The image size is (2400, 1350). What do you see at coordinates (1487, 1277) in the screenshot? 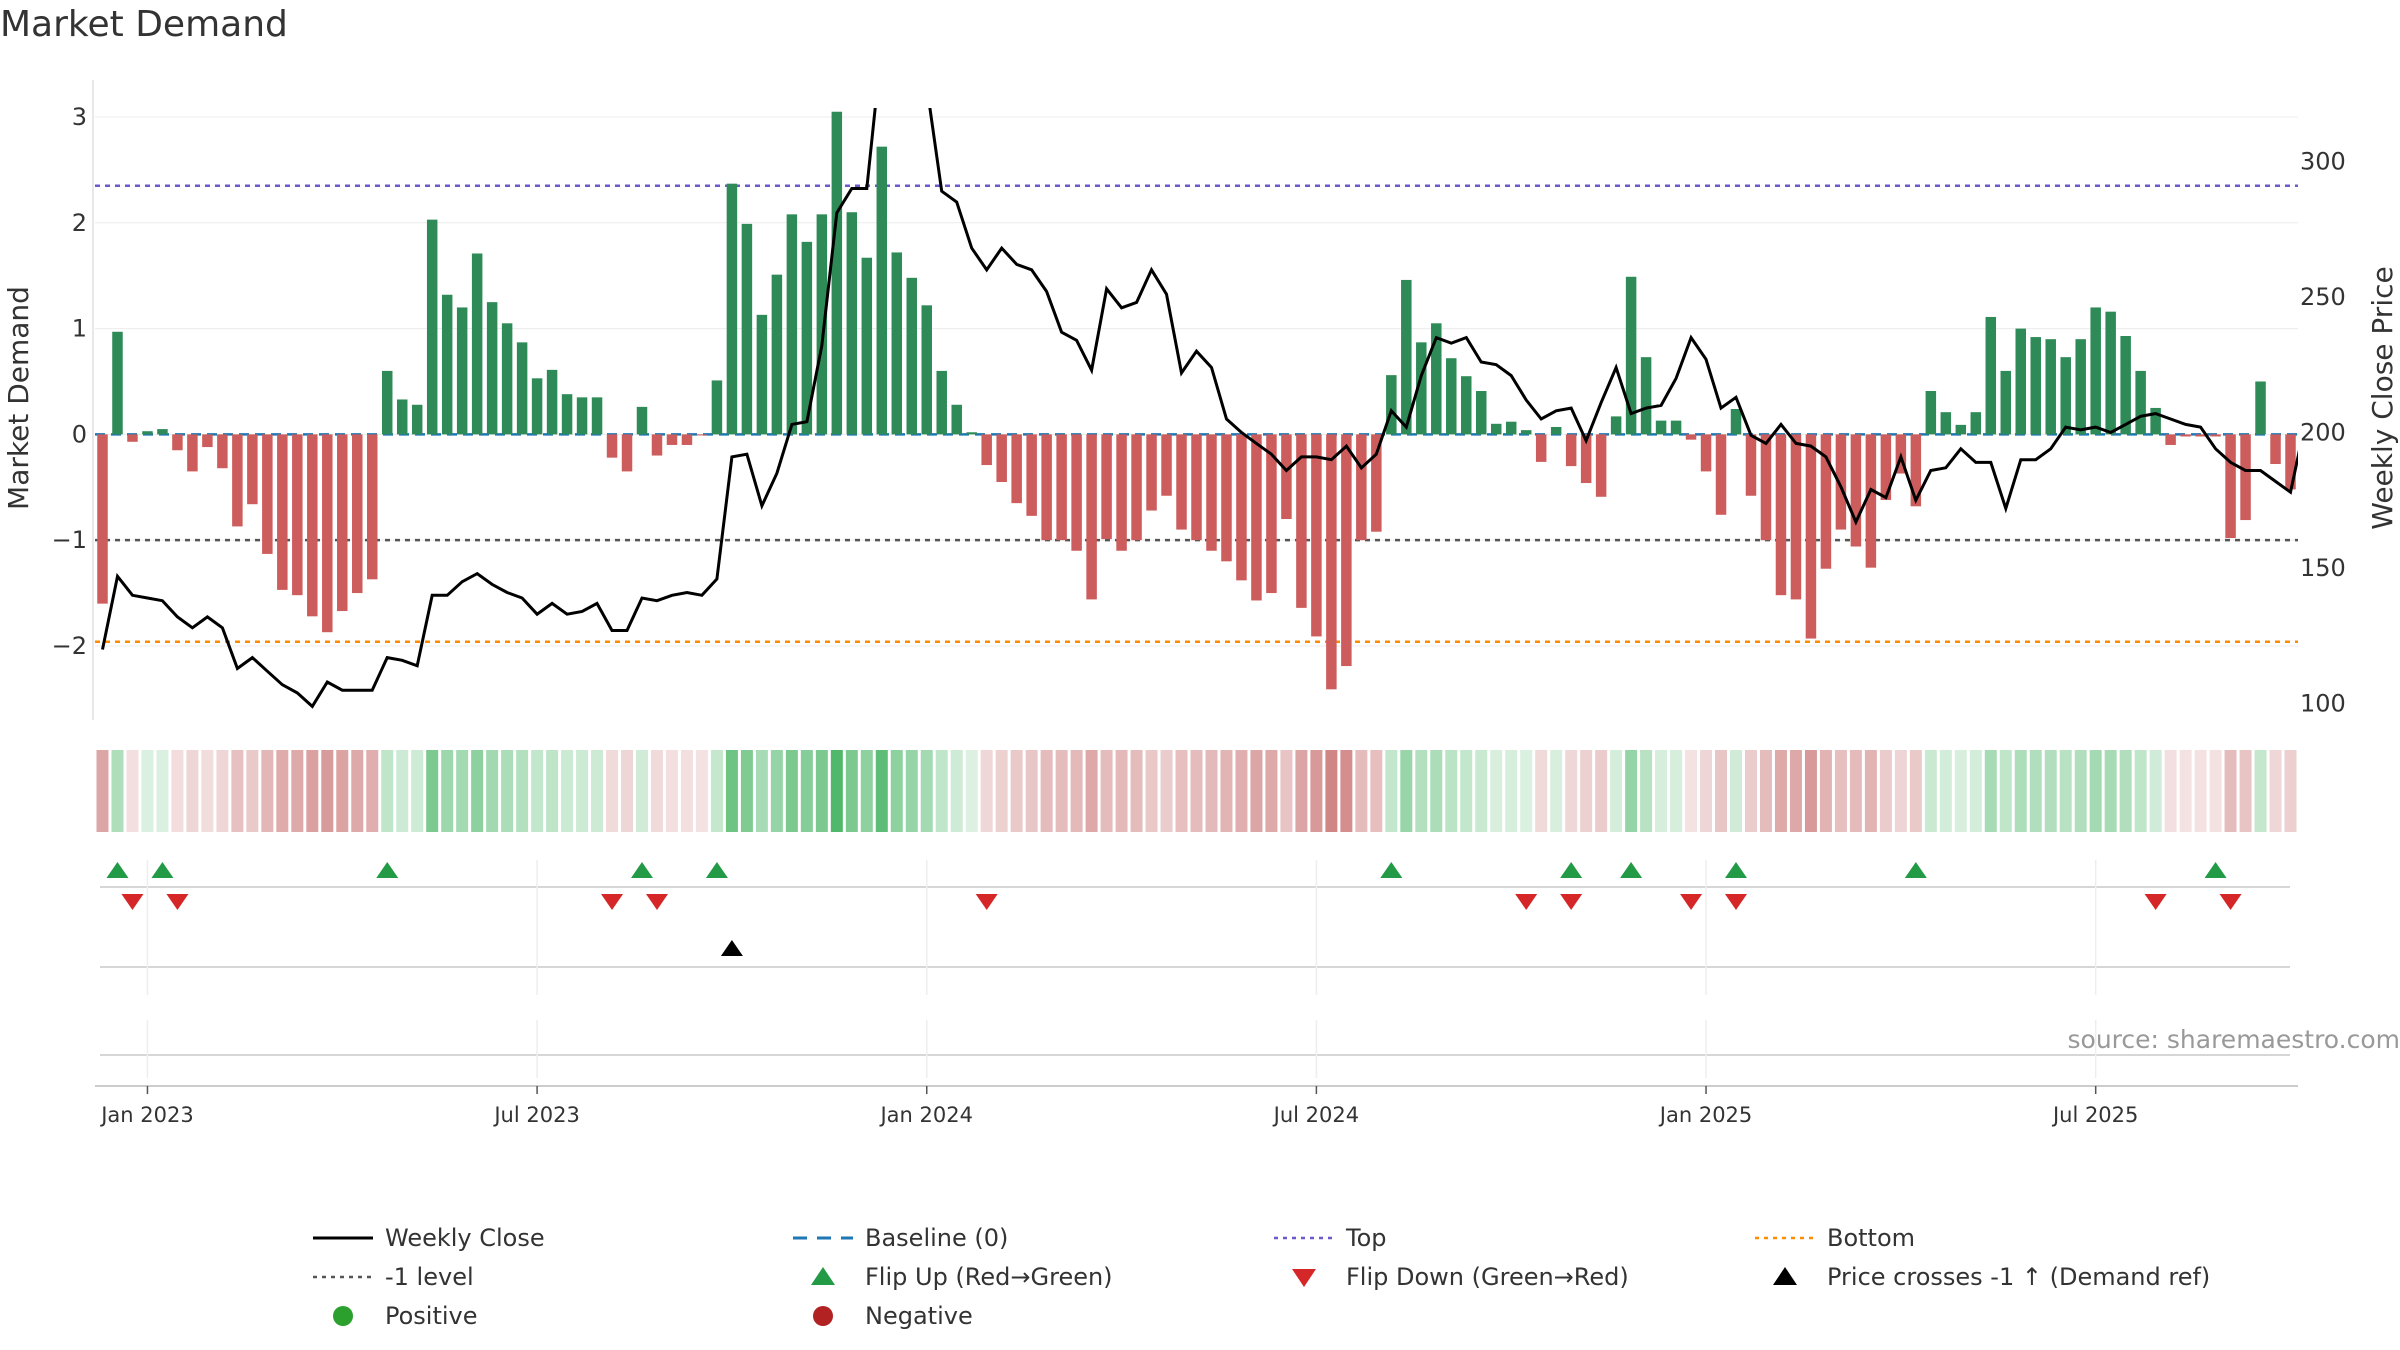
I see `legend-label: Flip Down (Green→Red)` at bounding box center [1487, 1277].